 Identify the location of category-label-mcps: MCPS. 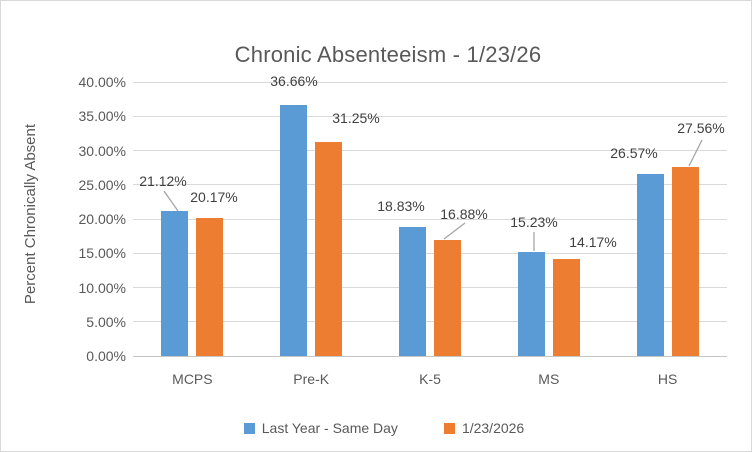
(192, 379).